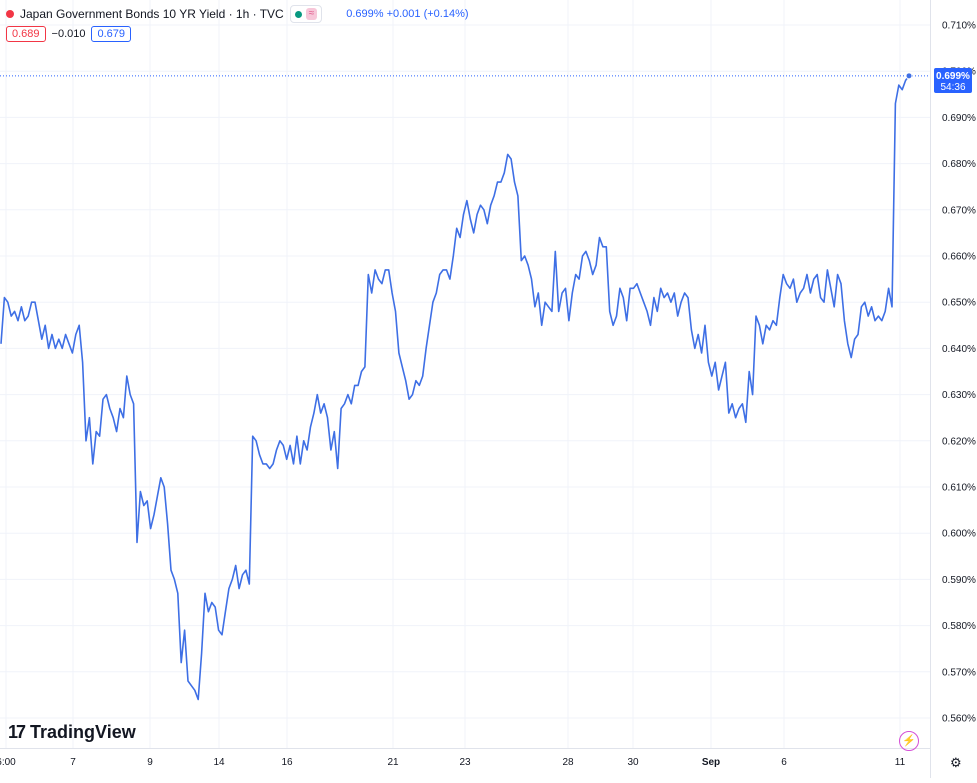  I want to click on open-status-icon, so click(298, 14).